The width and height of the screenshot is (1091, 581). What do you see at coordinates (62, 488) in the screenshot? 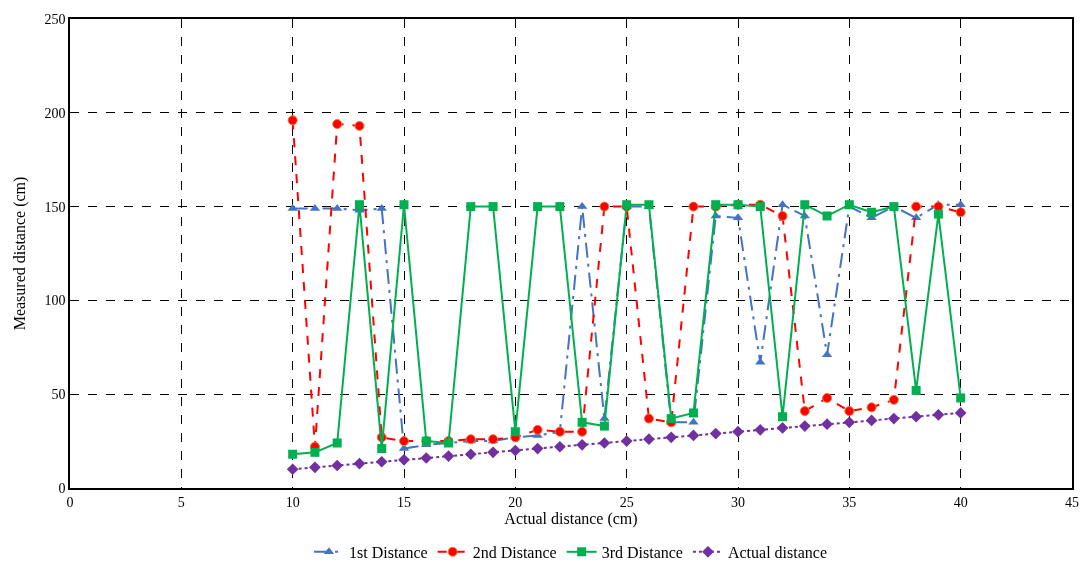
I see `y-tick-label: 0` at bounding box center [62, 488].